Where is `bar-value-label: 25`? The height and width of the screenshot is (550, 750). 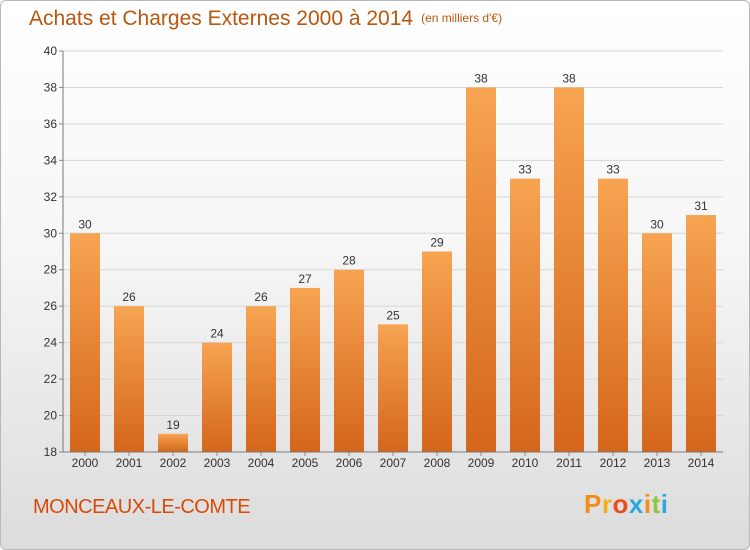
bar-value-label: 25 is located at coordinates (393, 315).